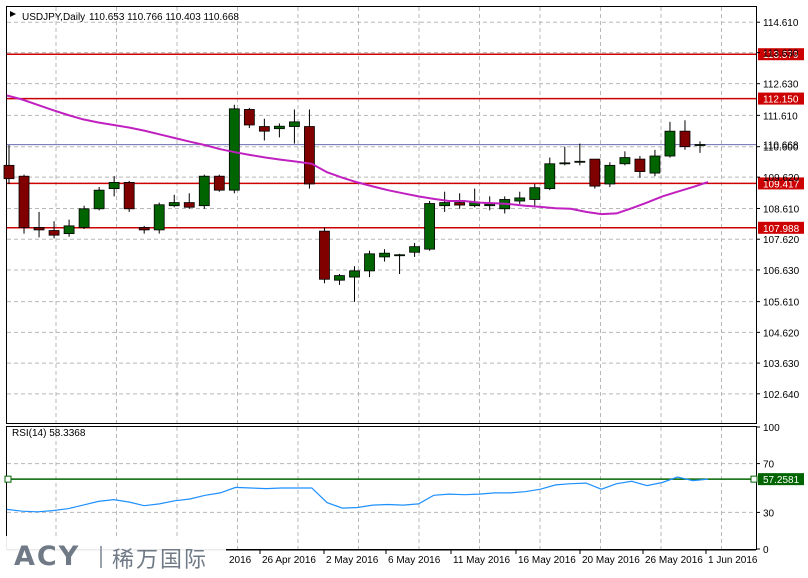  Describe the element at coordinates (766, 550) in the screenshot. I see `rsi-tick-label: 0` at that location.